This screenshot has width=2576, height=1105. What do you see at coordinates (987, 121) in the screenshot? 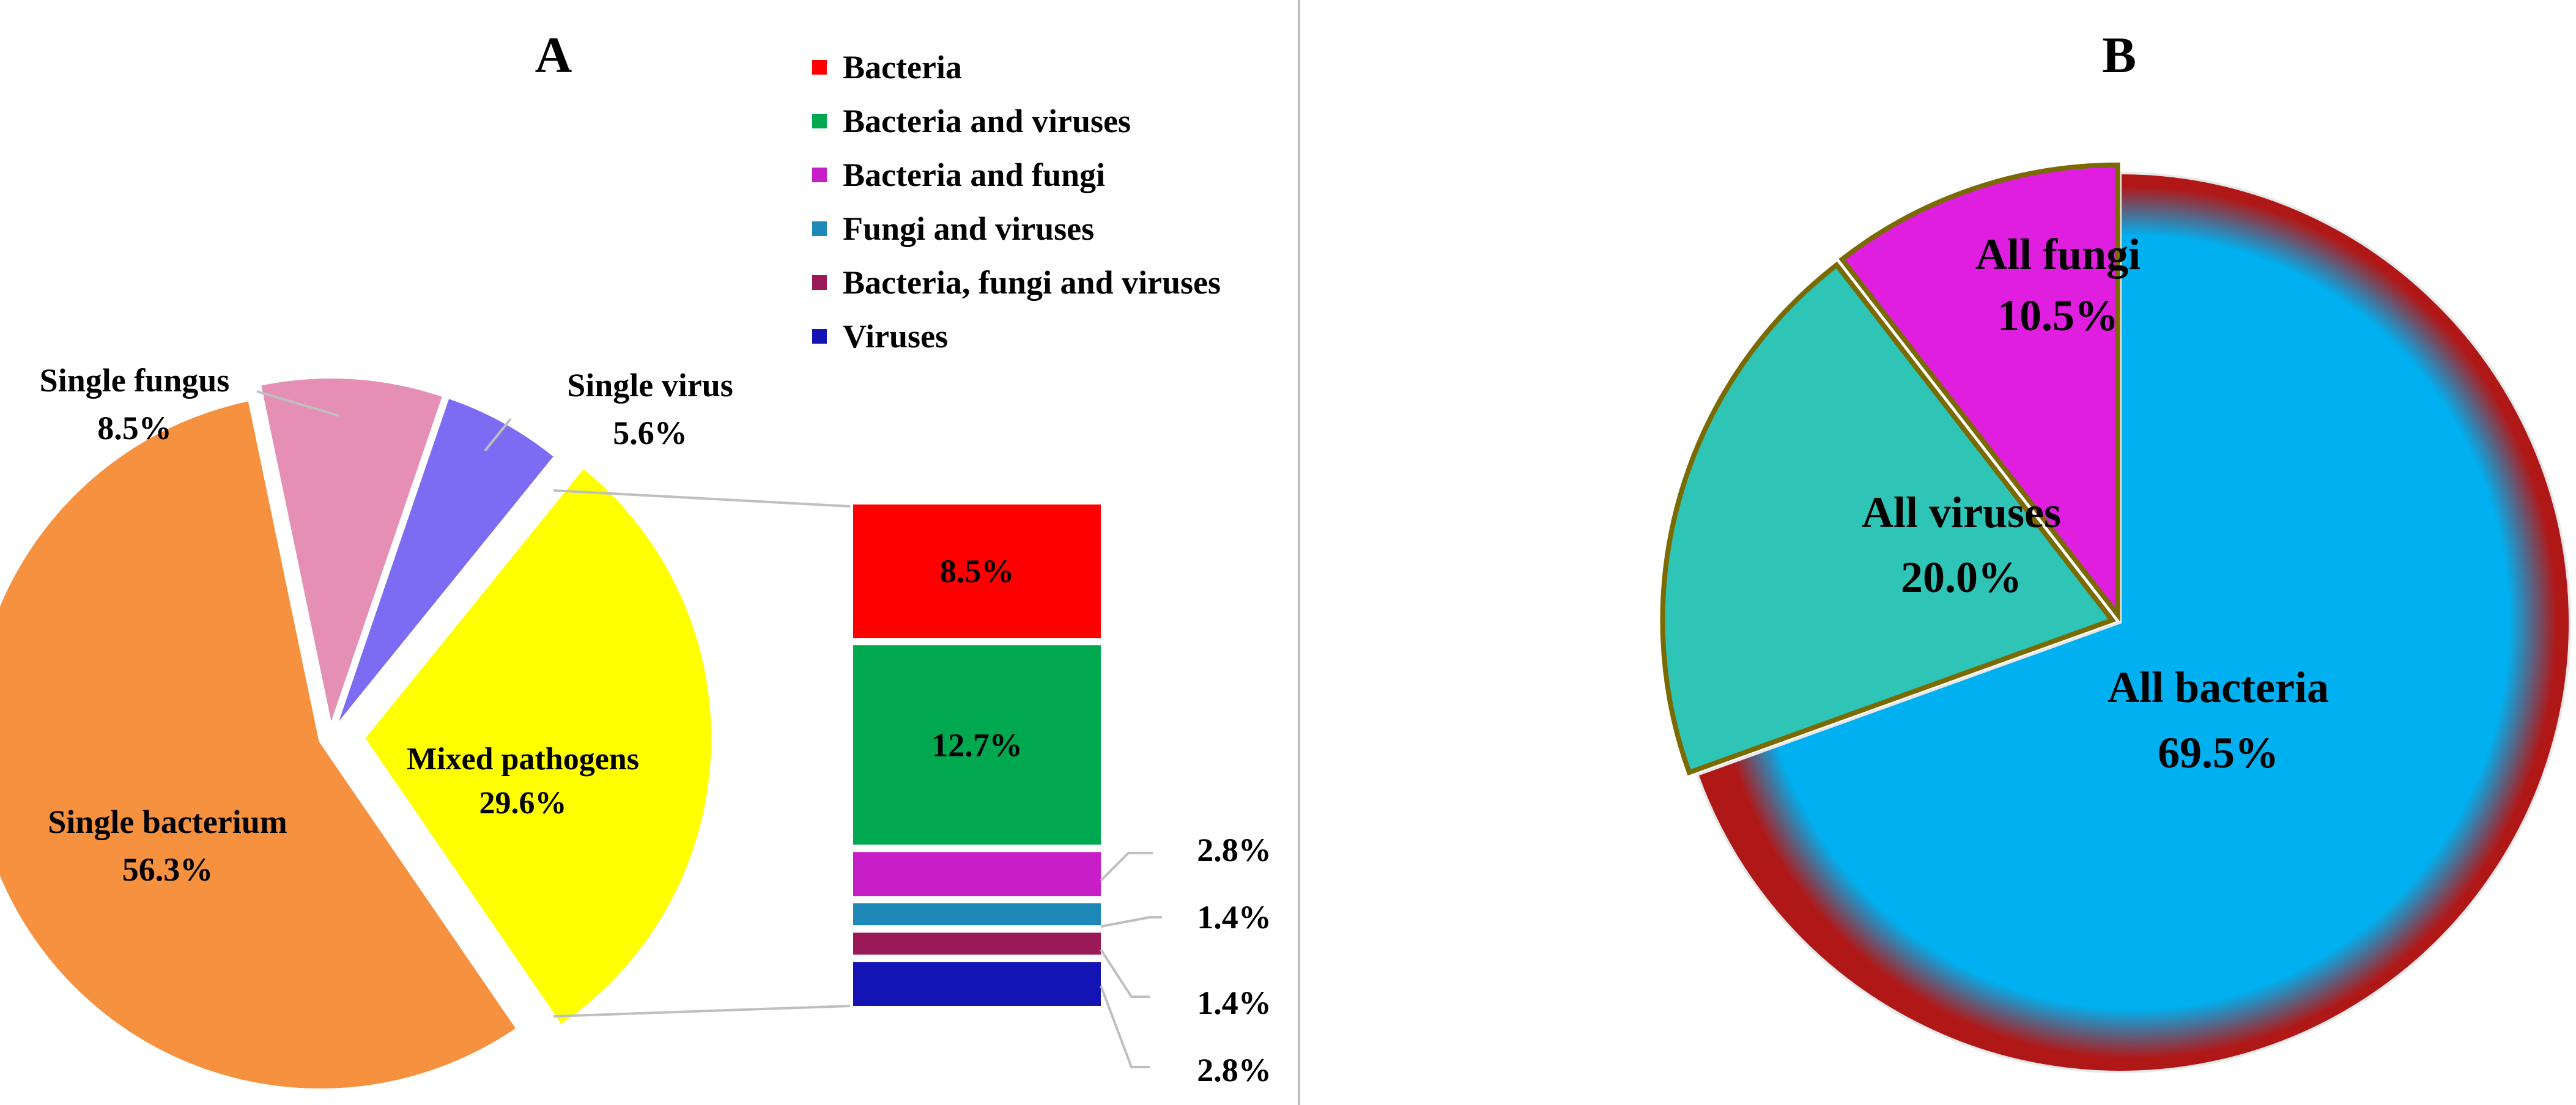
I see `legend-label-bacteria-and-viruses: Bacteria and viruses` at bounding box center [987, 121].